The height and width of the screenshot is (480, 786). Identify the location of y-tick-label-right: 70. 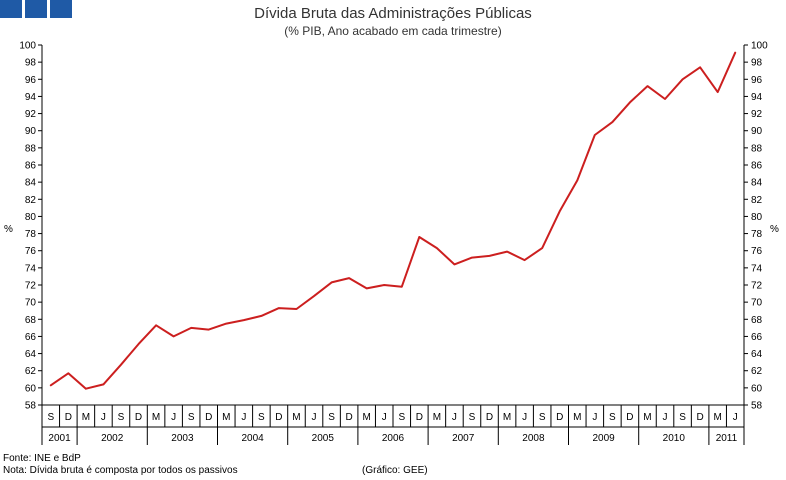
(757, 303).